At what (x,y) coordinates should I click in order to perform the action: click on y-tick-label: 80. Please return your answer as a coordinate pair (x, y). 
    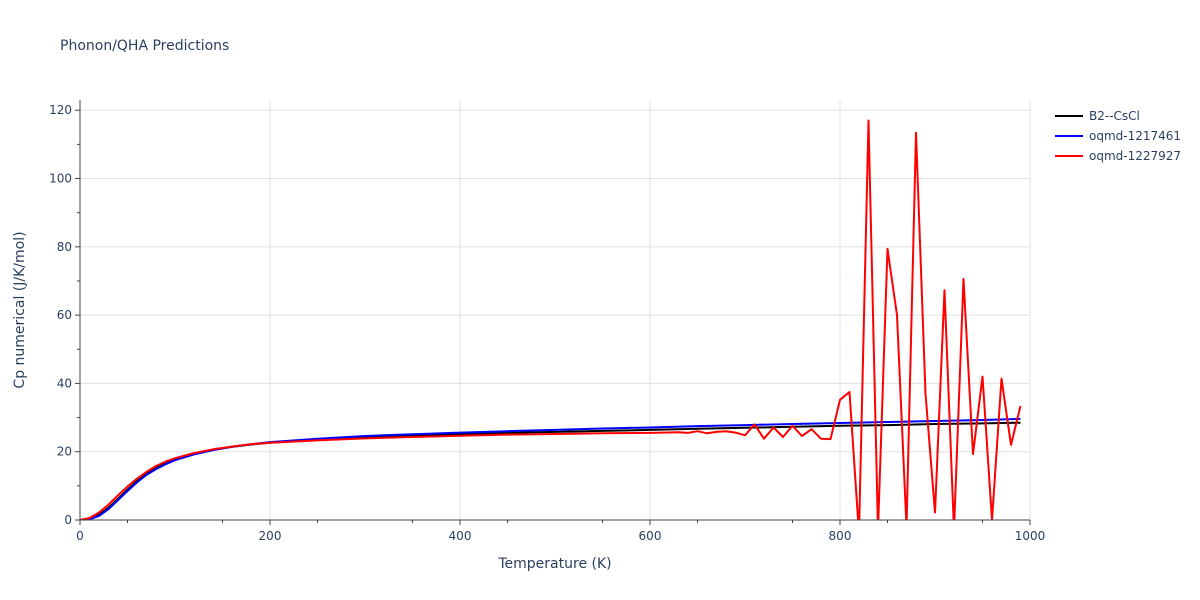
    Looking at the image, I should click on (64, 247).